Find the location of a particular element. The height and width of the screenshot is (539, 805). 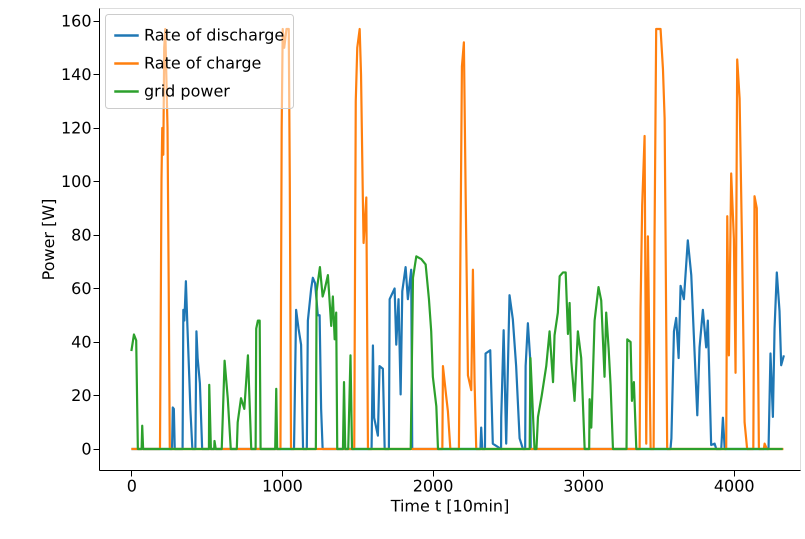

y-tick-label: 140 is located at coordinates (76, 74).